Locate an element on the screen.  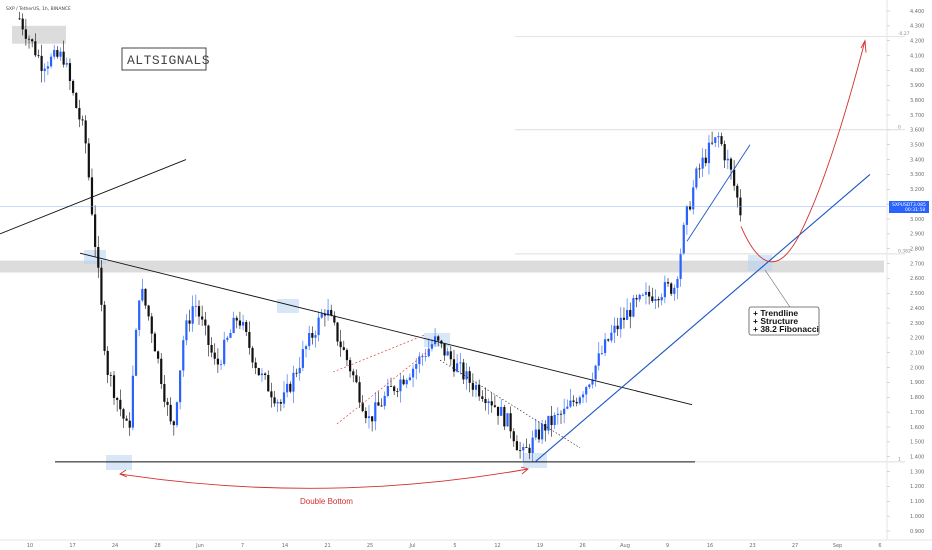
y-tick-label: 4.000 is located at coordinates (917, 71).